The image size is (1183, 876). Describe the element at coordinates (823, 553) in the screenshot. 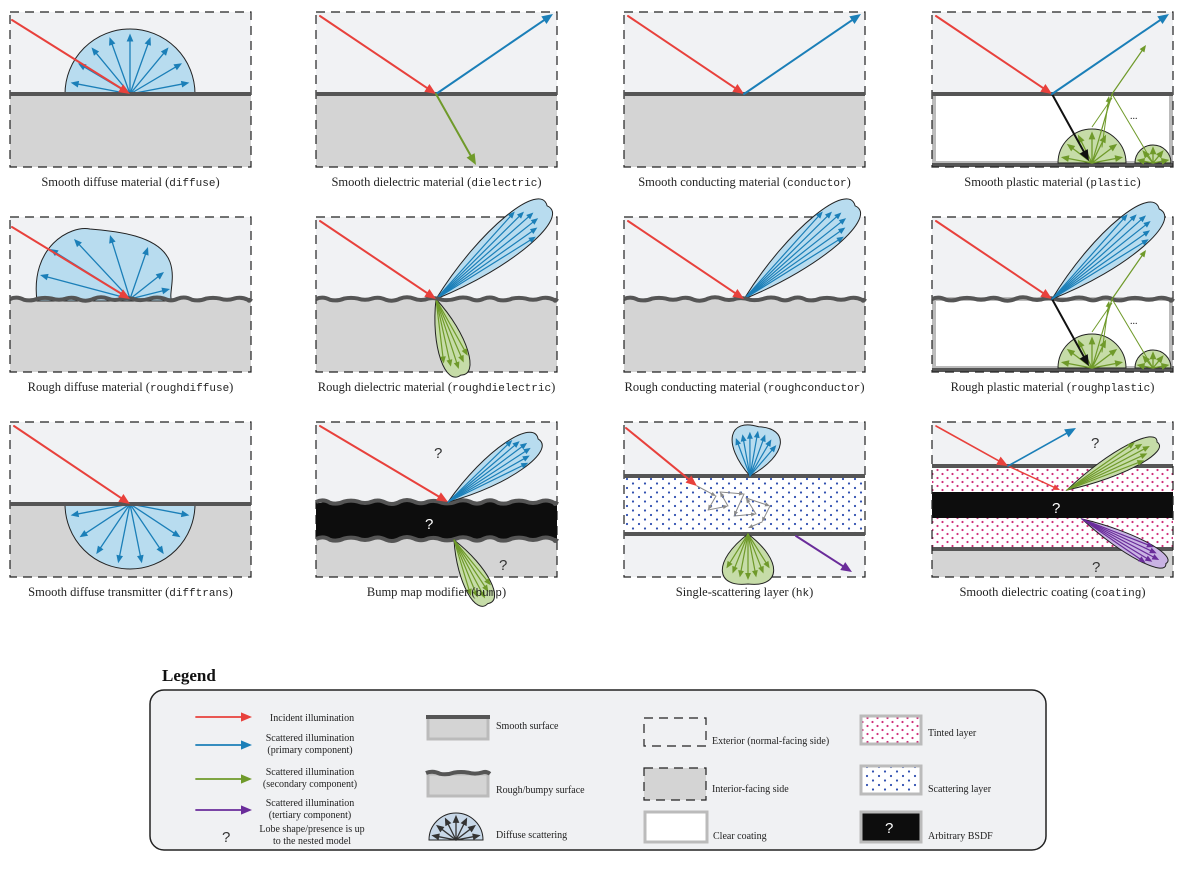

I see `tertiary-arrow` at that location.